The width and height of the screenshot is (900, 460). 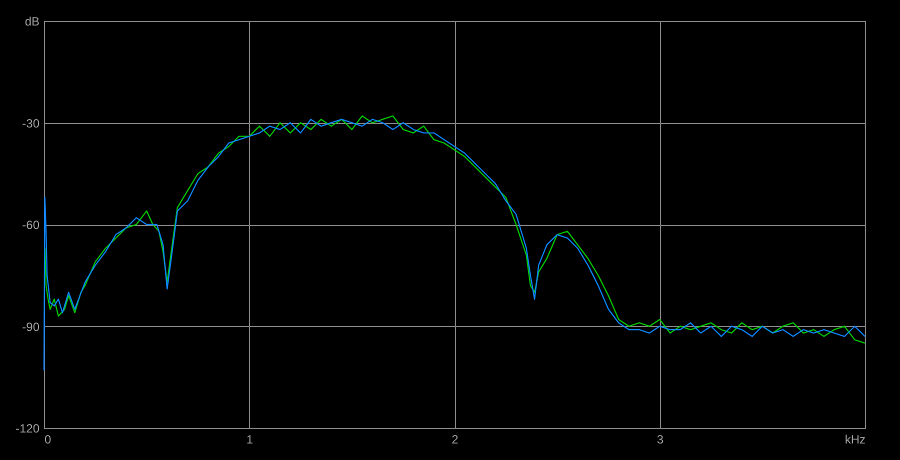 What do you see at coordinates (31, 327) in the screenshot?
I see `y-tick-label: -90` at bounding box center [31, 327].